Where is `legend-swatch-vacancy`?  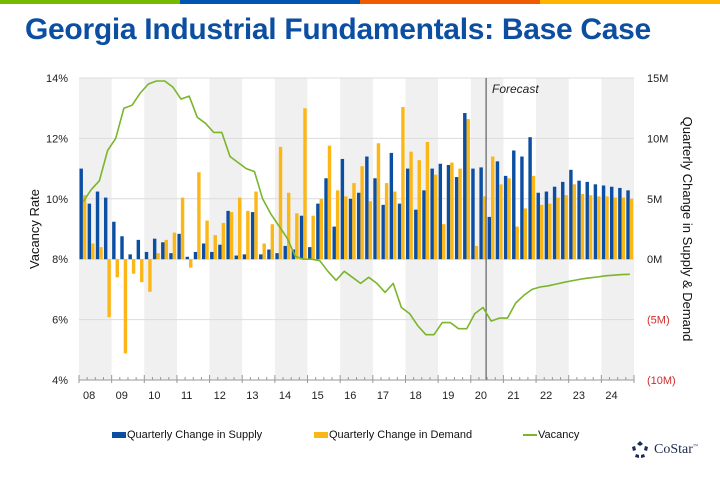
legend-swatch-vacancy is located at coordinates (530, 435).